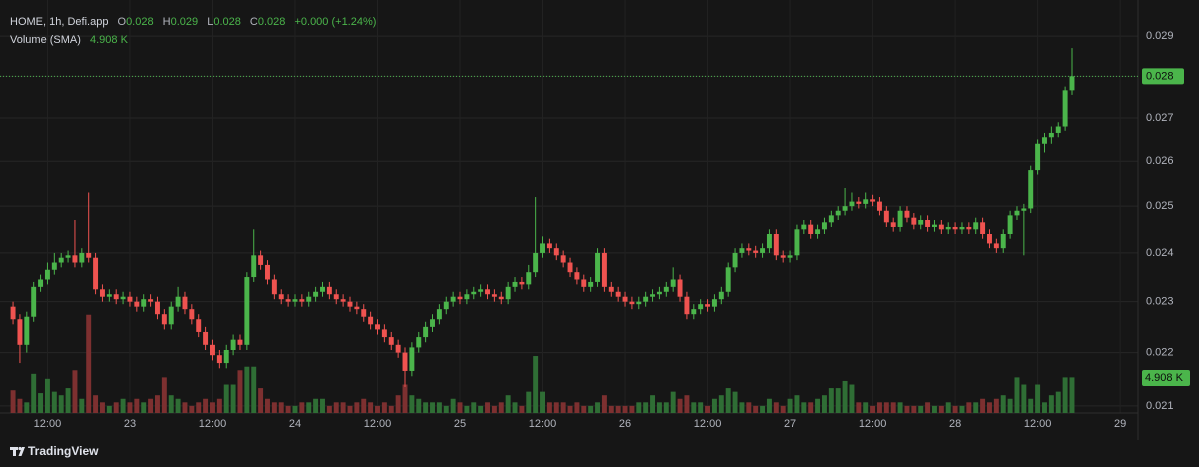 This screenshot has height=467, width=1199. What do you see at coordinates (1160, 302) in the screenshot?
I see `y-tick-label: 0.023` at bounding box center [1160, 302].